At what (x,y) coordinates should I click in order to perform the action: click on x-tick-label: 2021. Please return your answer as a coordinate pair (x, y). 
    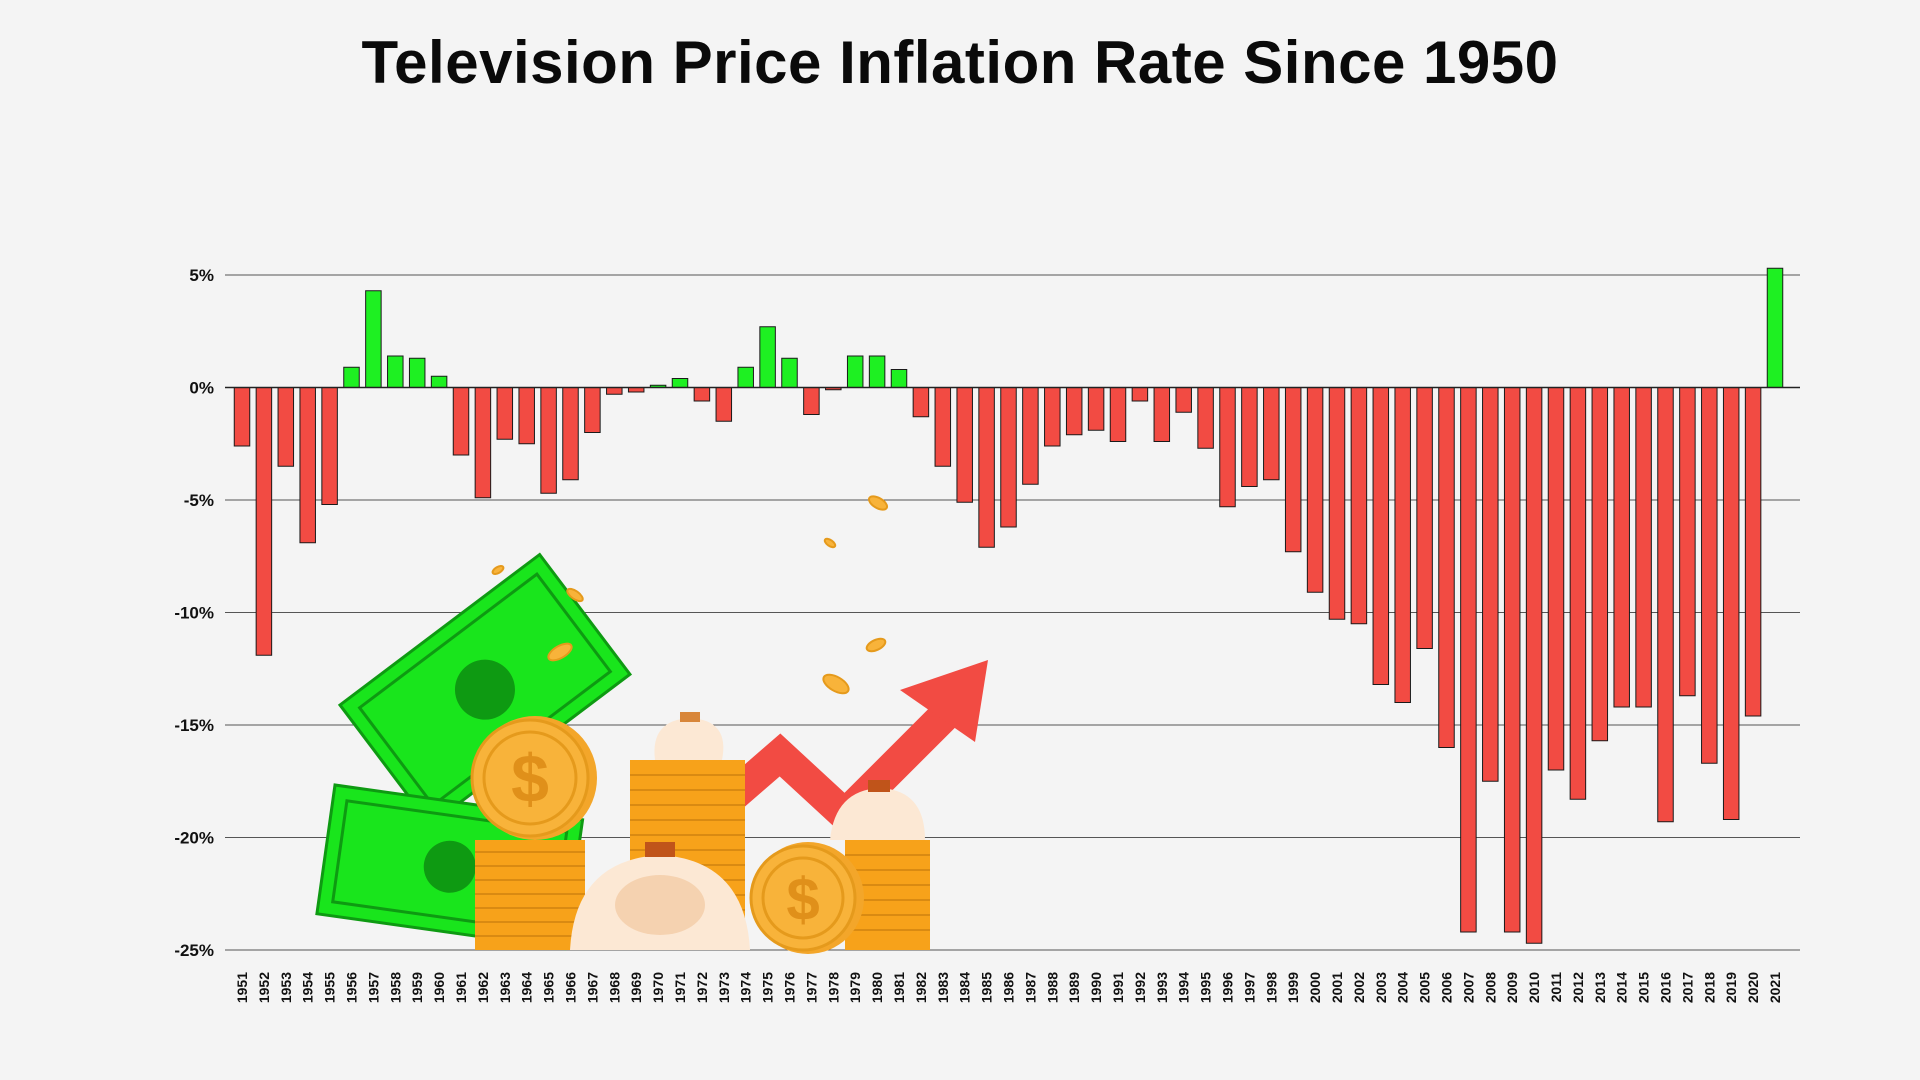
    Looking at the image, I should click on (1775, 987).